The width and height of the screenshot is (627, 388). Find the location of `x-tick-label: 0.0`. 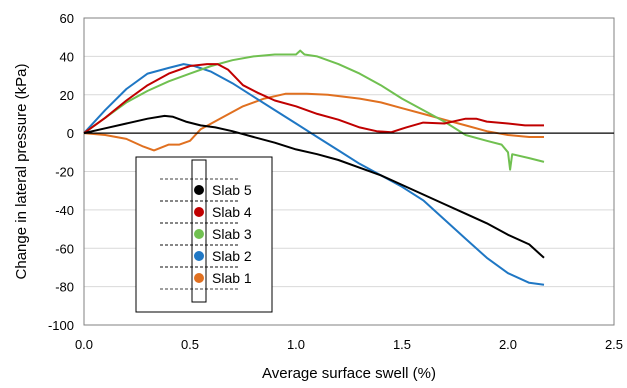

x-tick-label: 0.0 is located at coordinates (84, 344).